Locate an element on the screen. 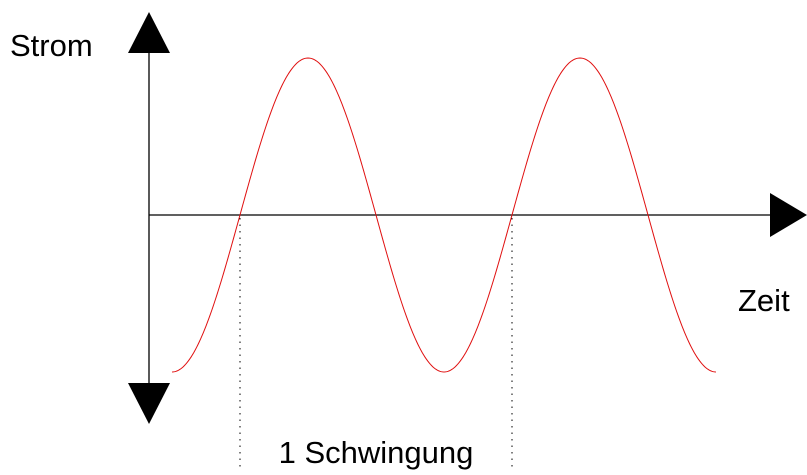 The height and width of the screenshot is (475, 807). y-axis-arrow-down is located at coordinates (149, 403).